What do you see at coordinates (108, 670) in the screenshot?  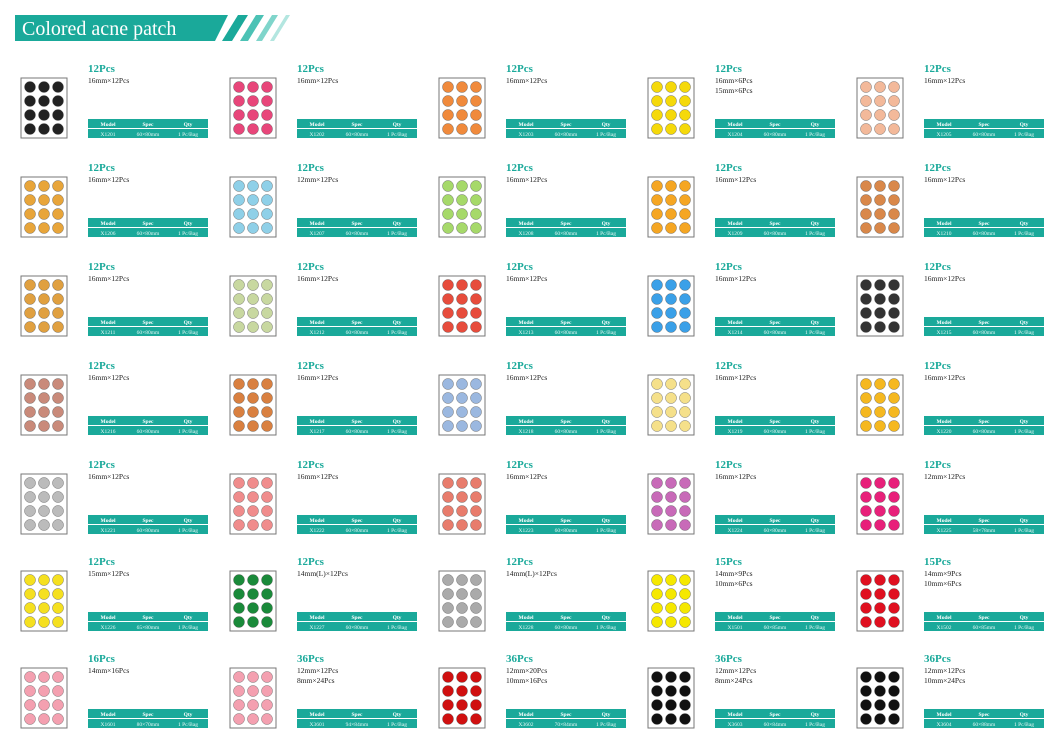 I see `size-line: 14mm×16Pcs` at bounding box center [108, 670].